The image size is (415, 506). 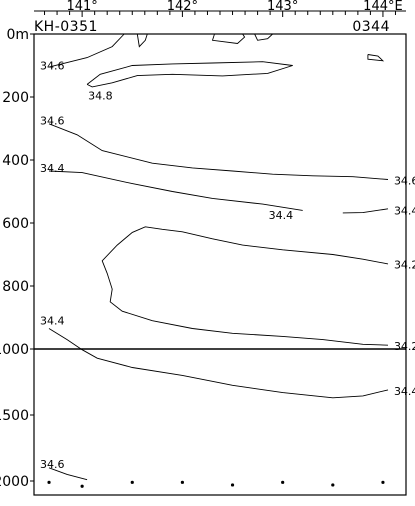 What do you see at coordinates (182, 7) in the screenshot?
I see `top-tick-label: 142°` at bounding box center [182, 7].